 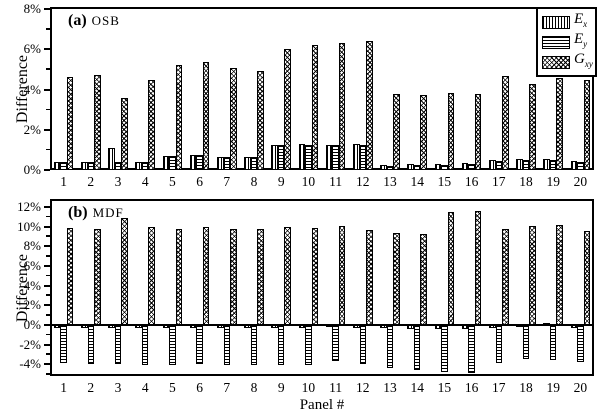 What do you see at coordinates (580, 181) in the screenshot?
I see `x-tick-label: 20` at bounding box center [580, 181].